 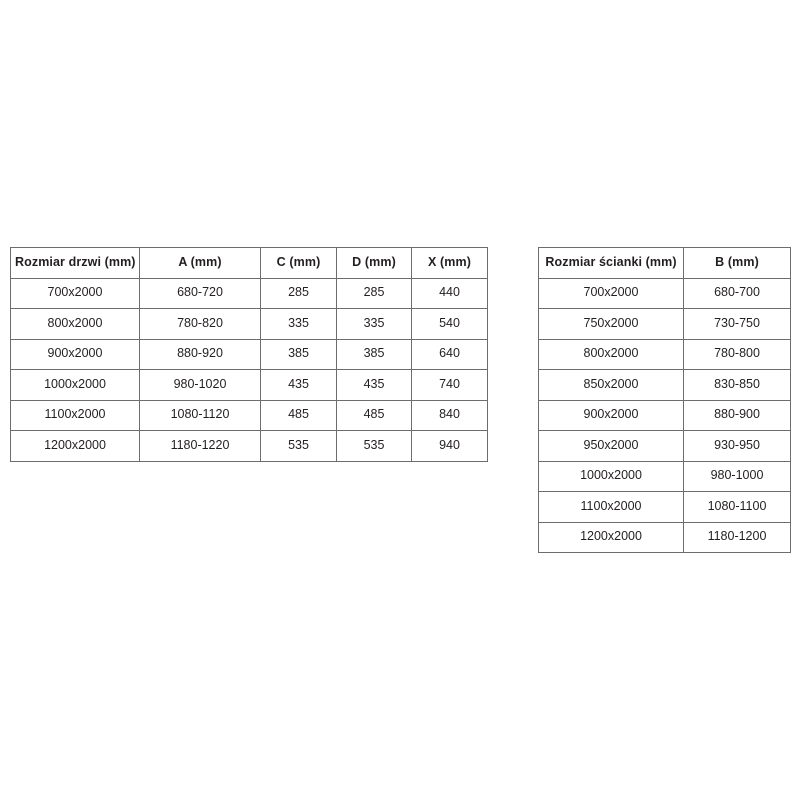 What do you see at coordinates (611, 507) in the screenshot?
I see `cell-wall-size: 1100x2000` at bounding box center [611, 507].